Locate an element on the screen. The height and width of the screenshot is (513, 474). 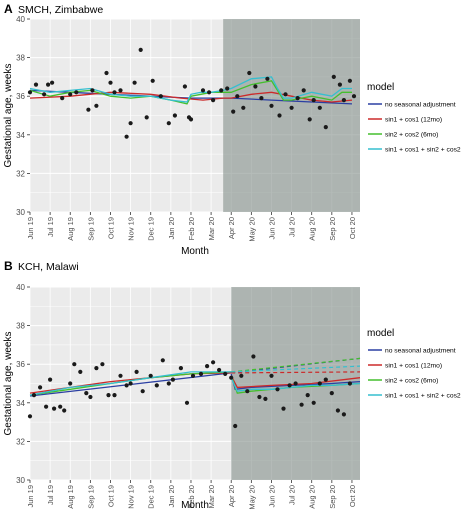
tick-label-x: Nov 19 is located at coordinates (131, 497).